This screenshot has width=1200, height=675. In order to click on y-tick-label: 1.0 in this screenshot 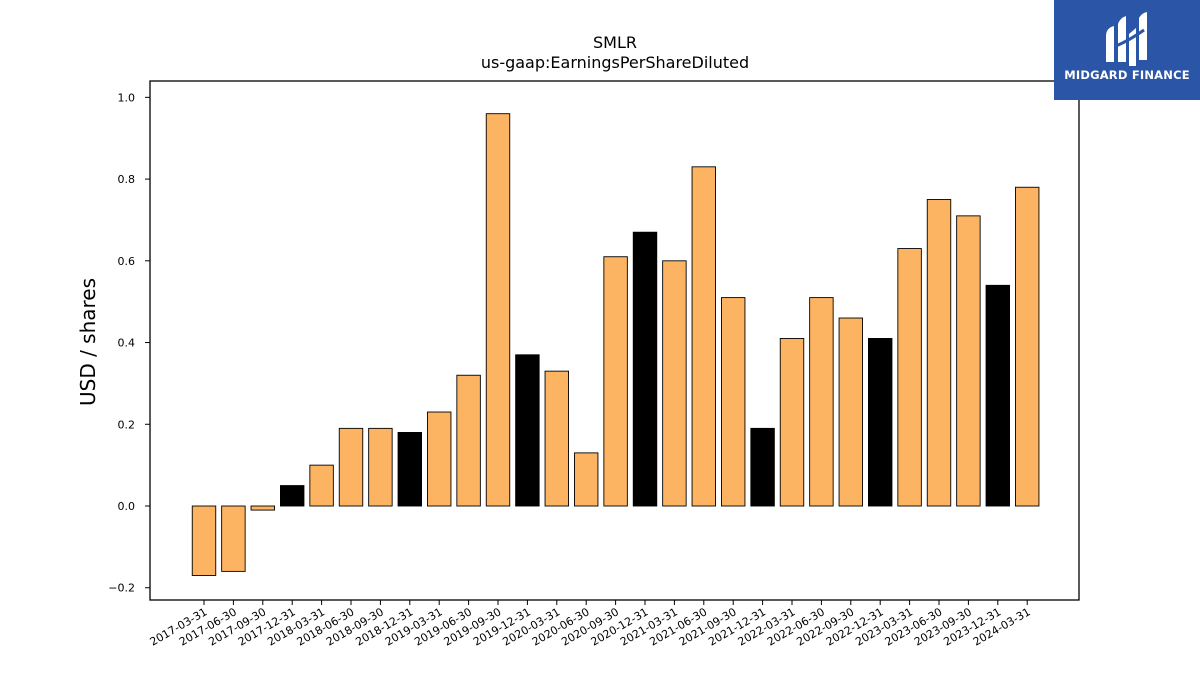, I will do `click(127, 97)`.